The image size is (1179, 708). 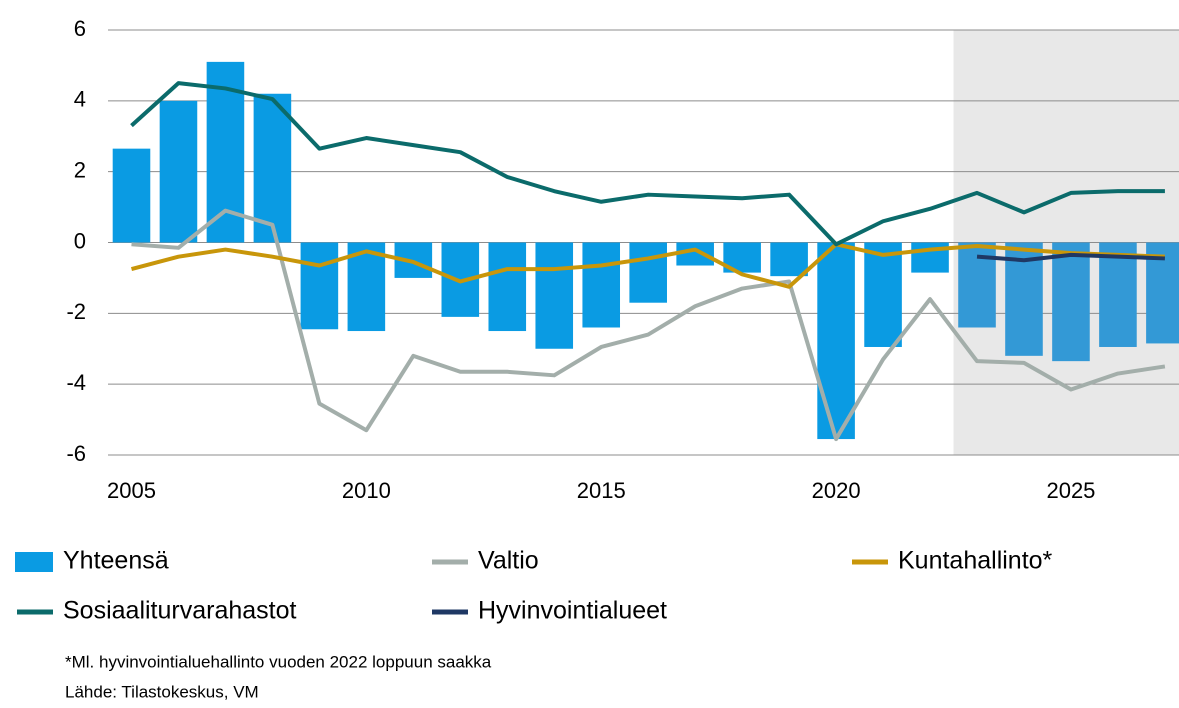 I want to click on footnote: Lähde: Tilastokeskus, VM, so click(x=162, y=691).